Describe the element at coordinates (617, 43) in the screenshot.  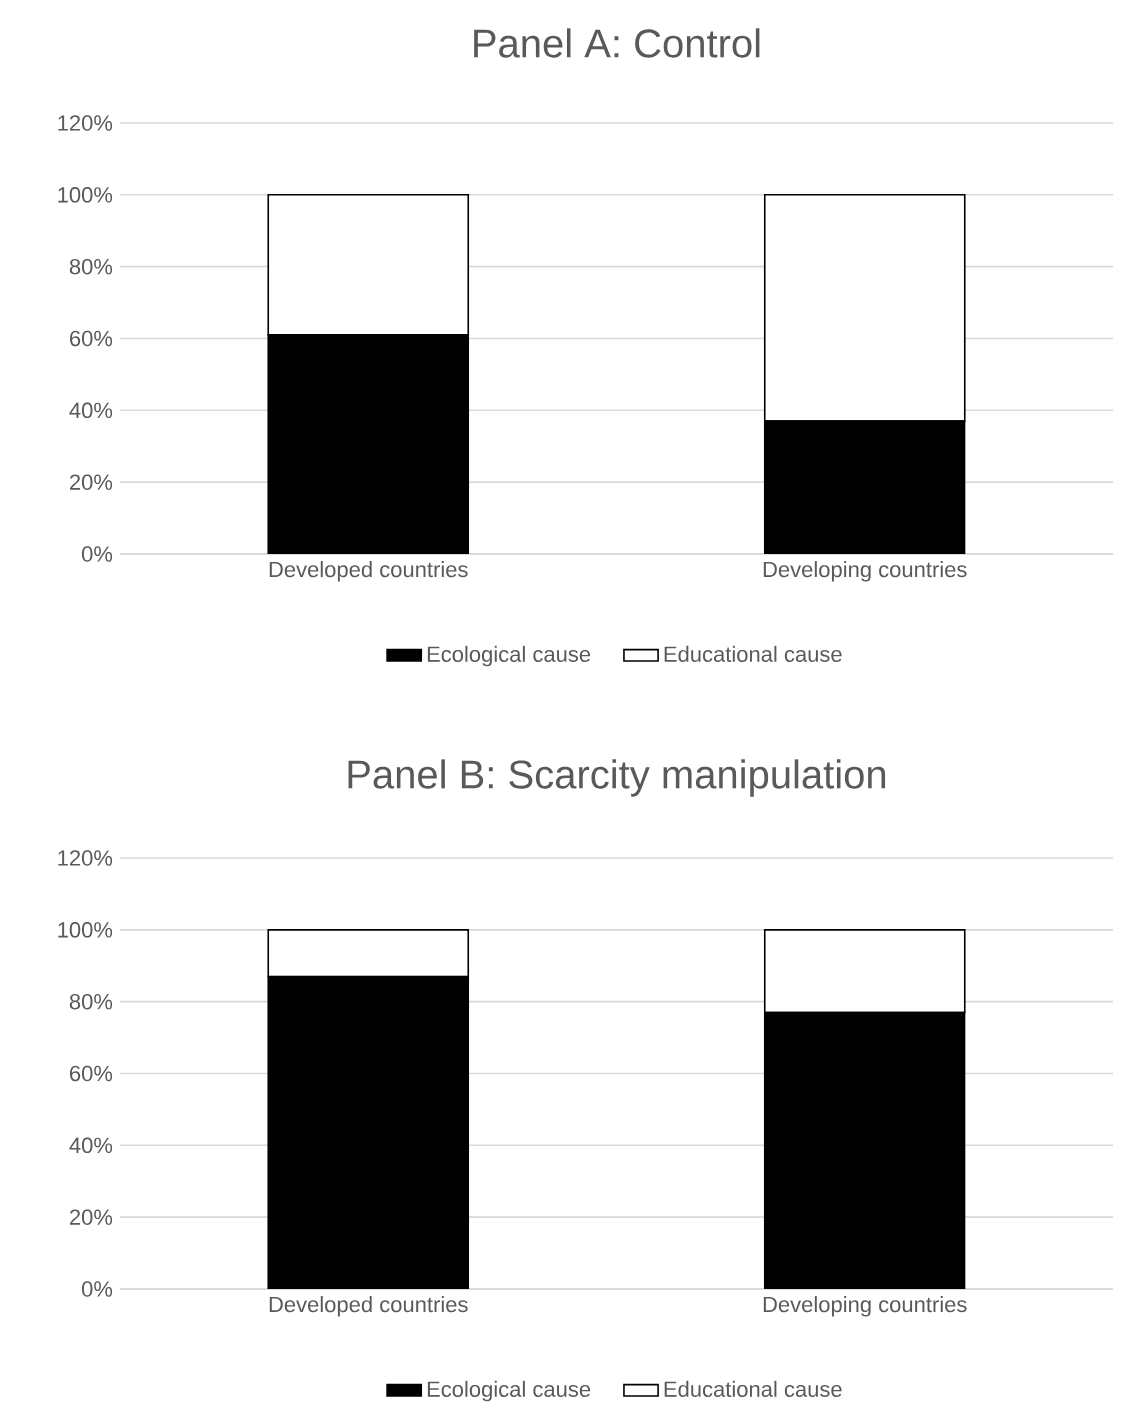
I see `chart-title: Panel A: Control` at that location.